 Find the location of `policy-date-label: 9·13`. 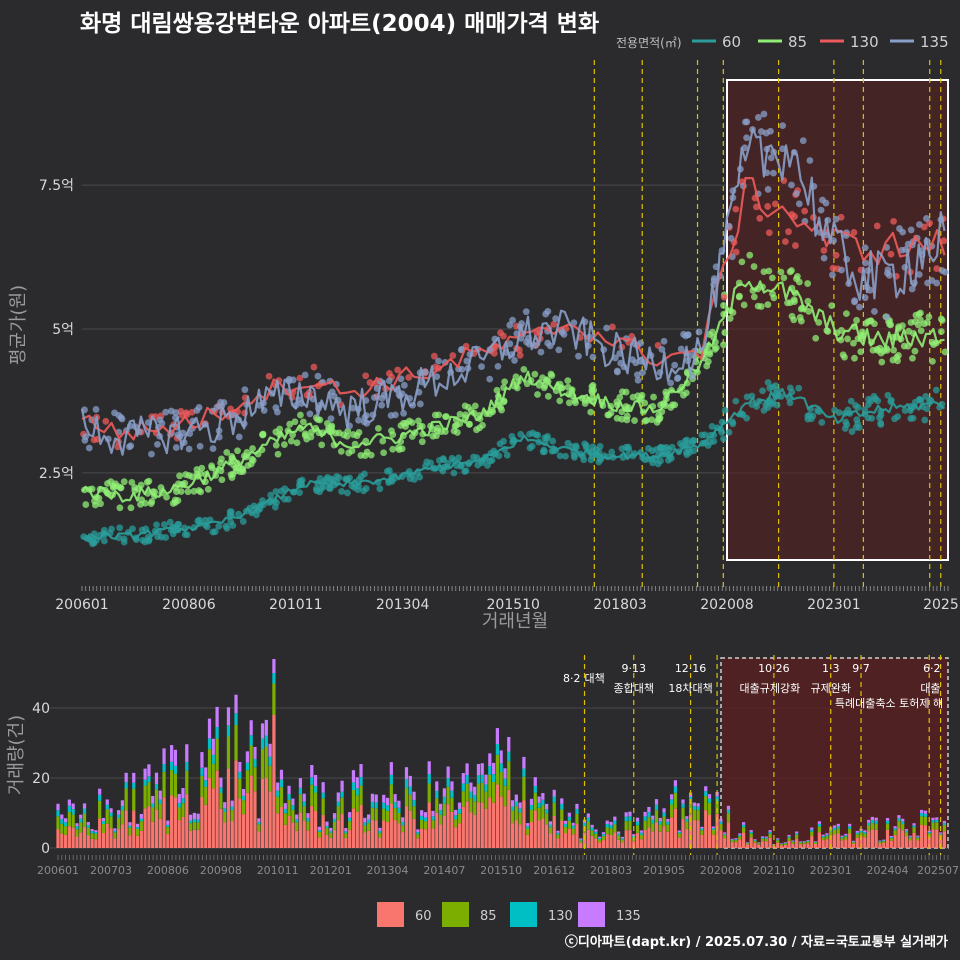

policy-date-label: 9·13 is located at coordinates (634, 668).